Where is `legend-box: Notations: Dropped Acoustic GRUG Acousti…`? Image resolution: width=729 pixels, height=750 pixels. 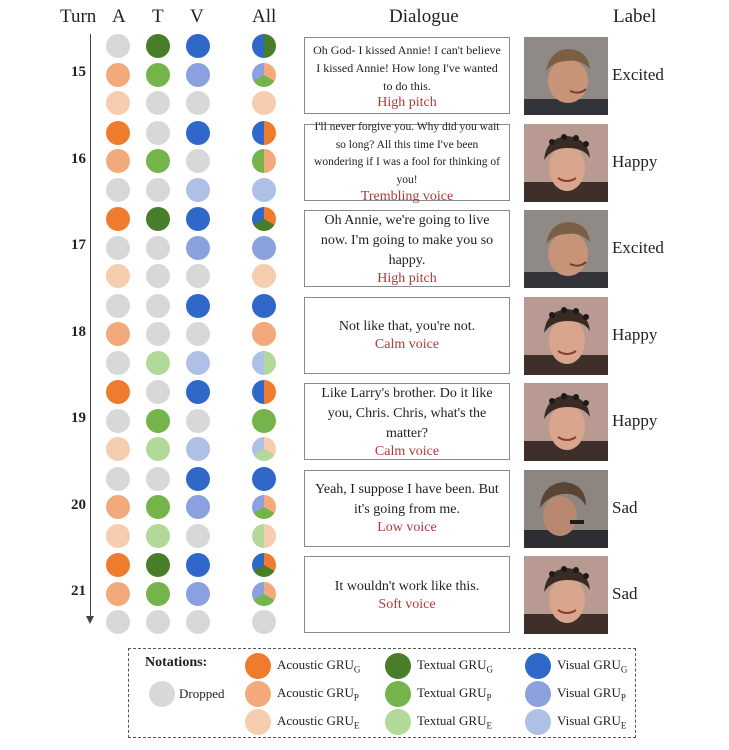 legend-box: Notations: Dropped Acoustic GRUG Acousti… is located at coordinates (382, 693).